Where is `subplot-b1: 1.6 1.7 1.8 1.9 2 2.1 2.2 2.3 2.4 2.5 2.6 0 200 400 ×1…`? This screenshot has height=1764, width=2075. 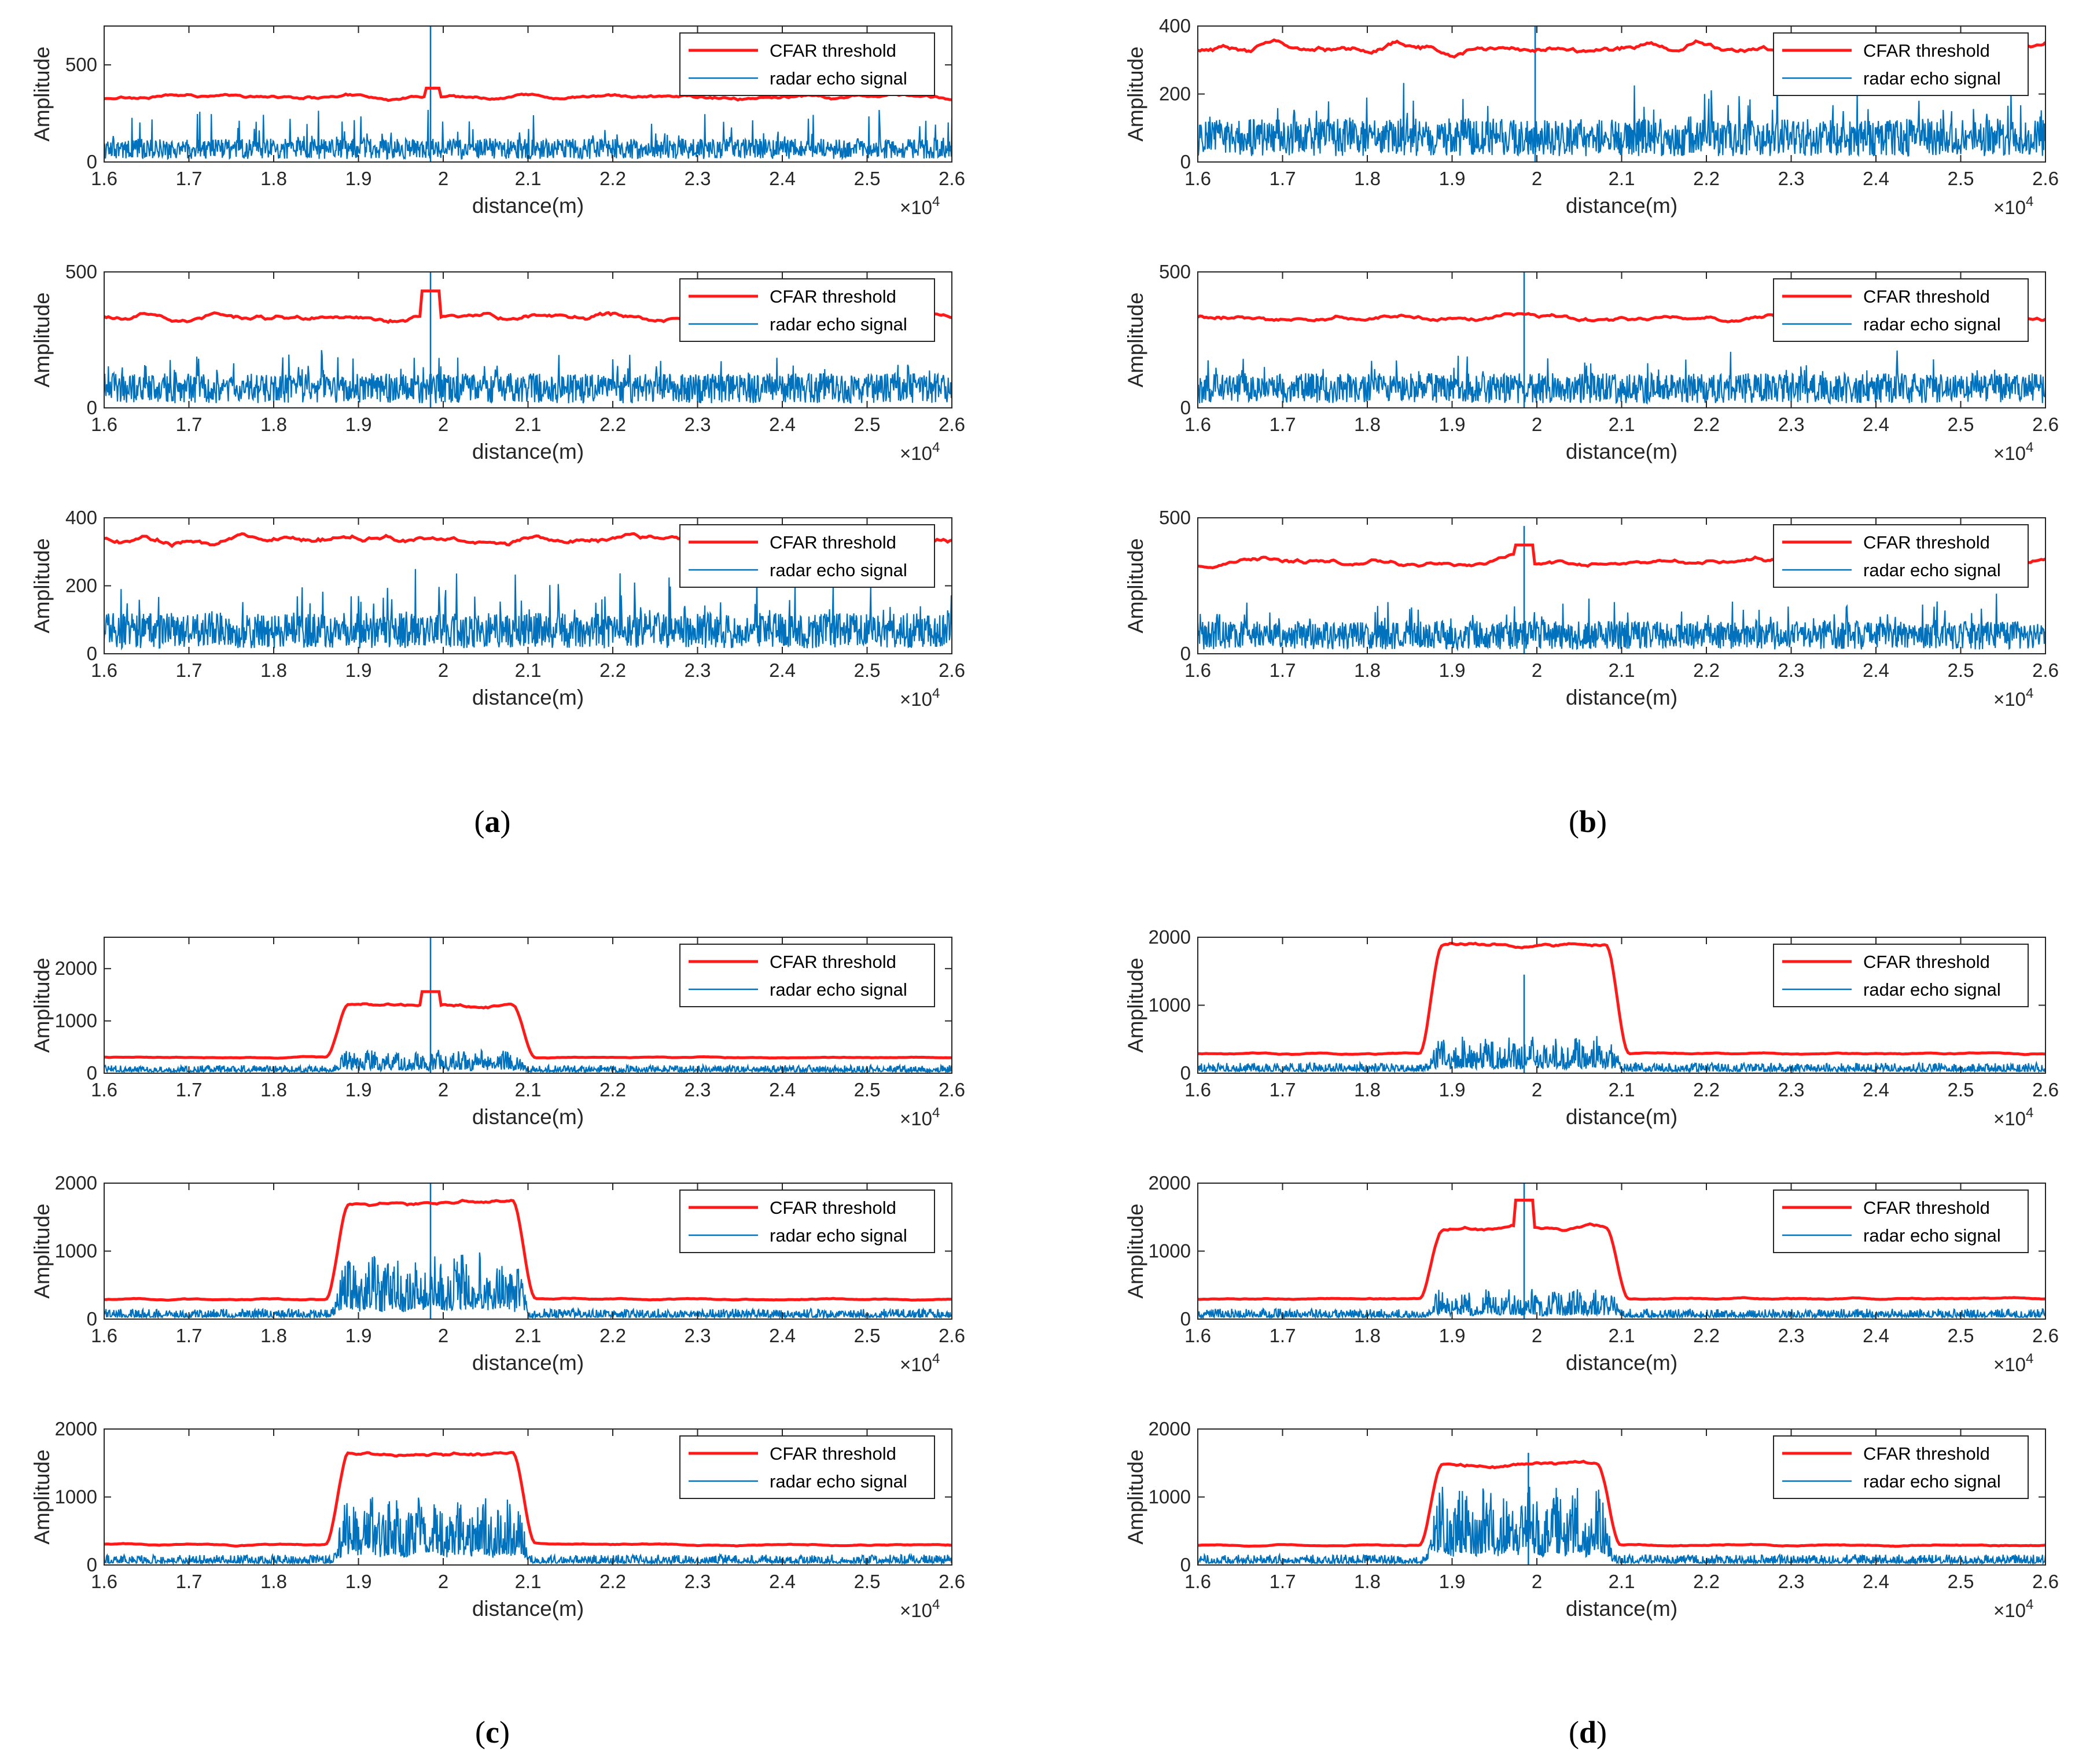 subplot-b1: 1.6 1.7 1.8 1.9 2 2.1 2.2 2.3 2.4 2.5 2.6 0 200 400 ×1… is located at coordinates (1591, 117).